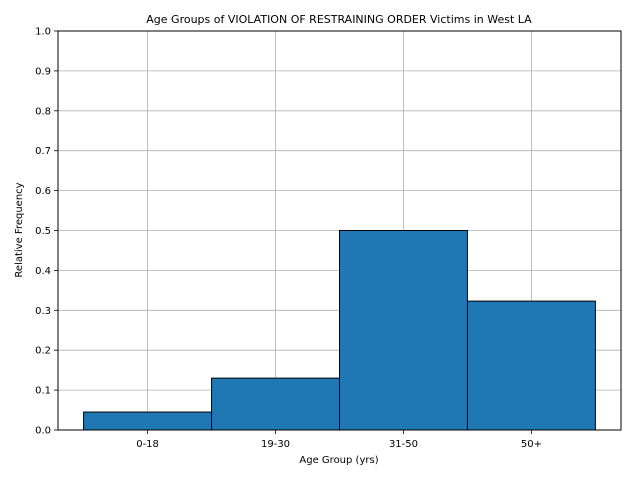 Image resolution: width=640 pixels, height=480 pixels. Describe the element at coordinates (43, 32) in the screenshot. I see `y-tick-label: 1.0` at that location.